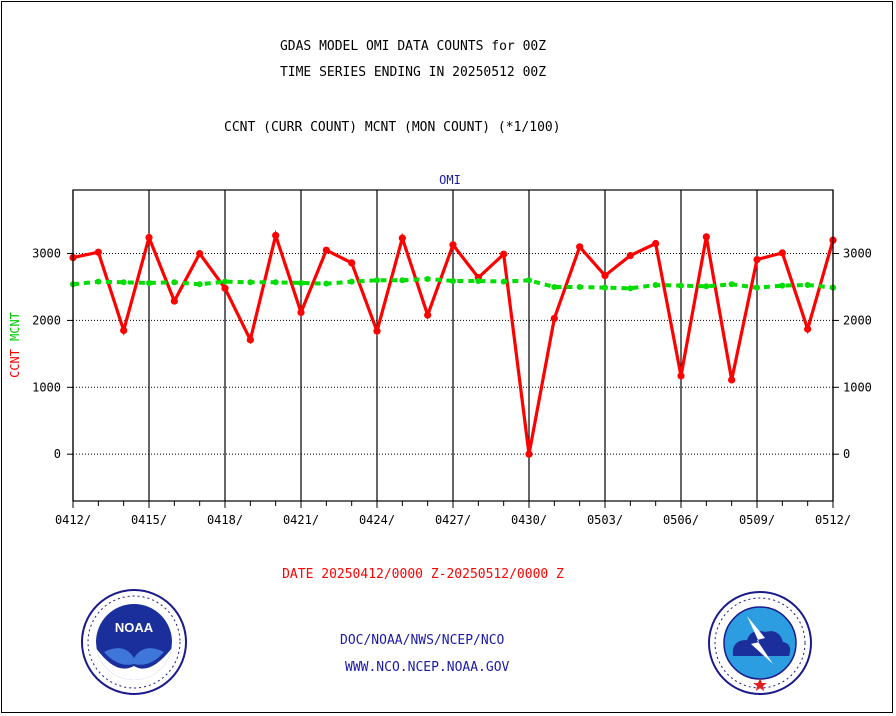 The height and width of the screenshot is (716, 896). Describe the element at coordinates (301, 520) in the screenshot. I see `x-tick-label: 0421/` at that location.